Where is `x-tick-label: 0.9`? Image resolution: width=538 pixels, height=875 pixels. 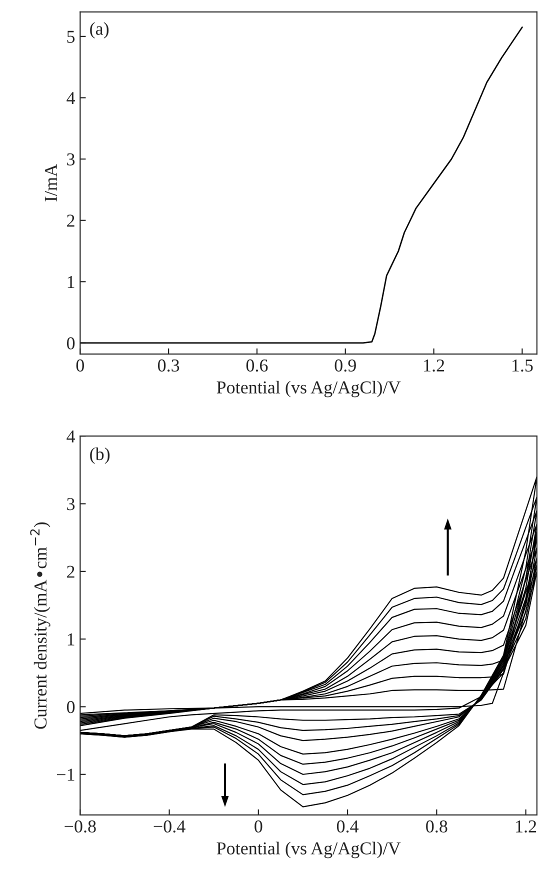
x-tick-label: 0.9 is located at coordinates (345, 365).